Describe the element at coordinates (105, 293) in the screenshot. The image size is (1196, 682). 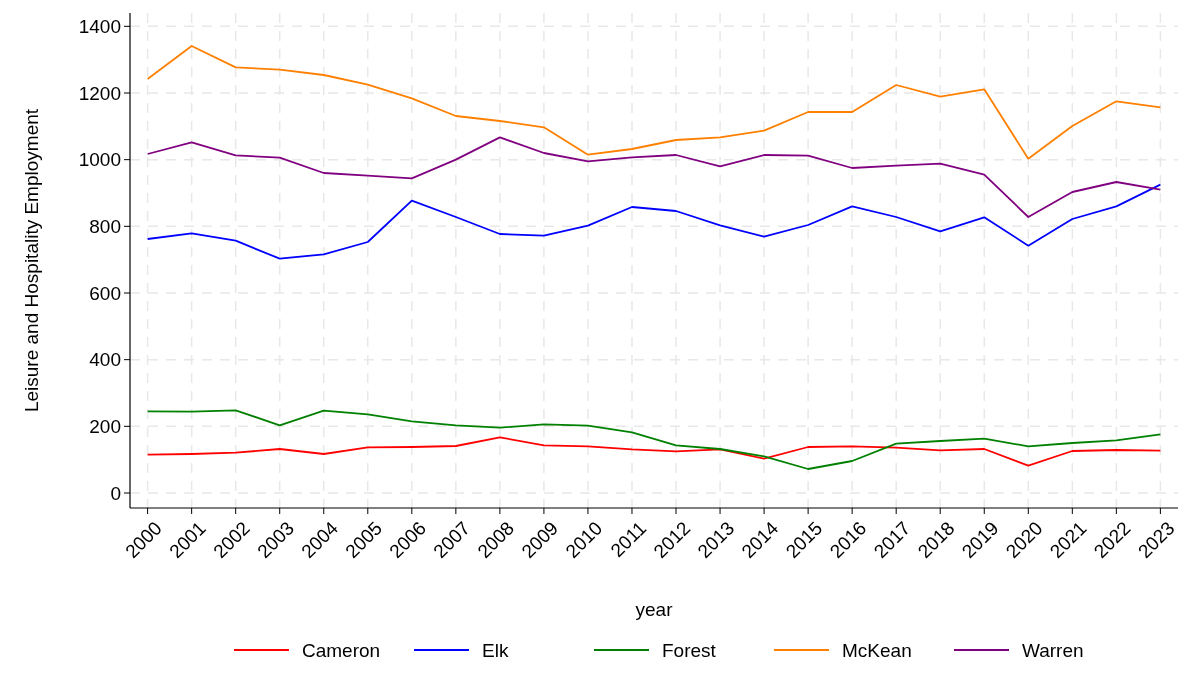
I see `y-tick-label: 600` at that location.